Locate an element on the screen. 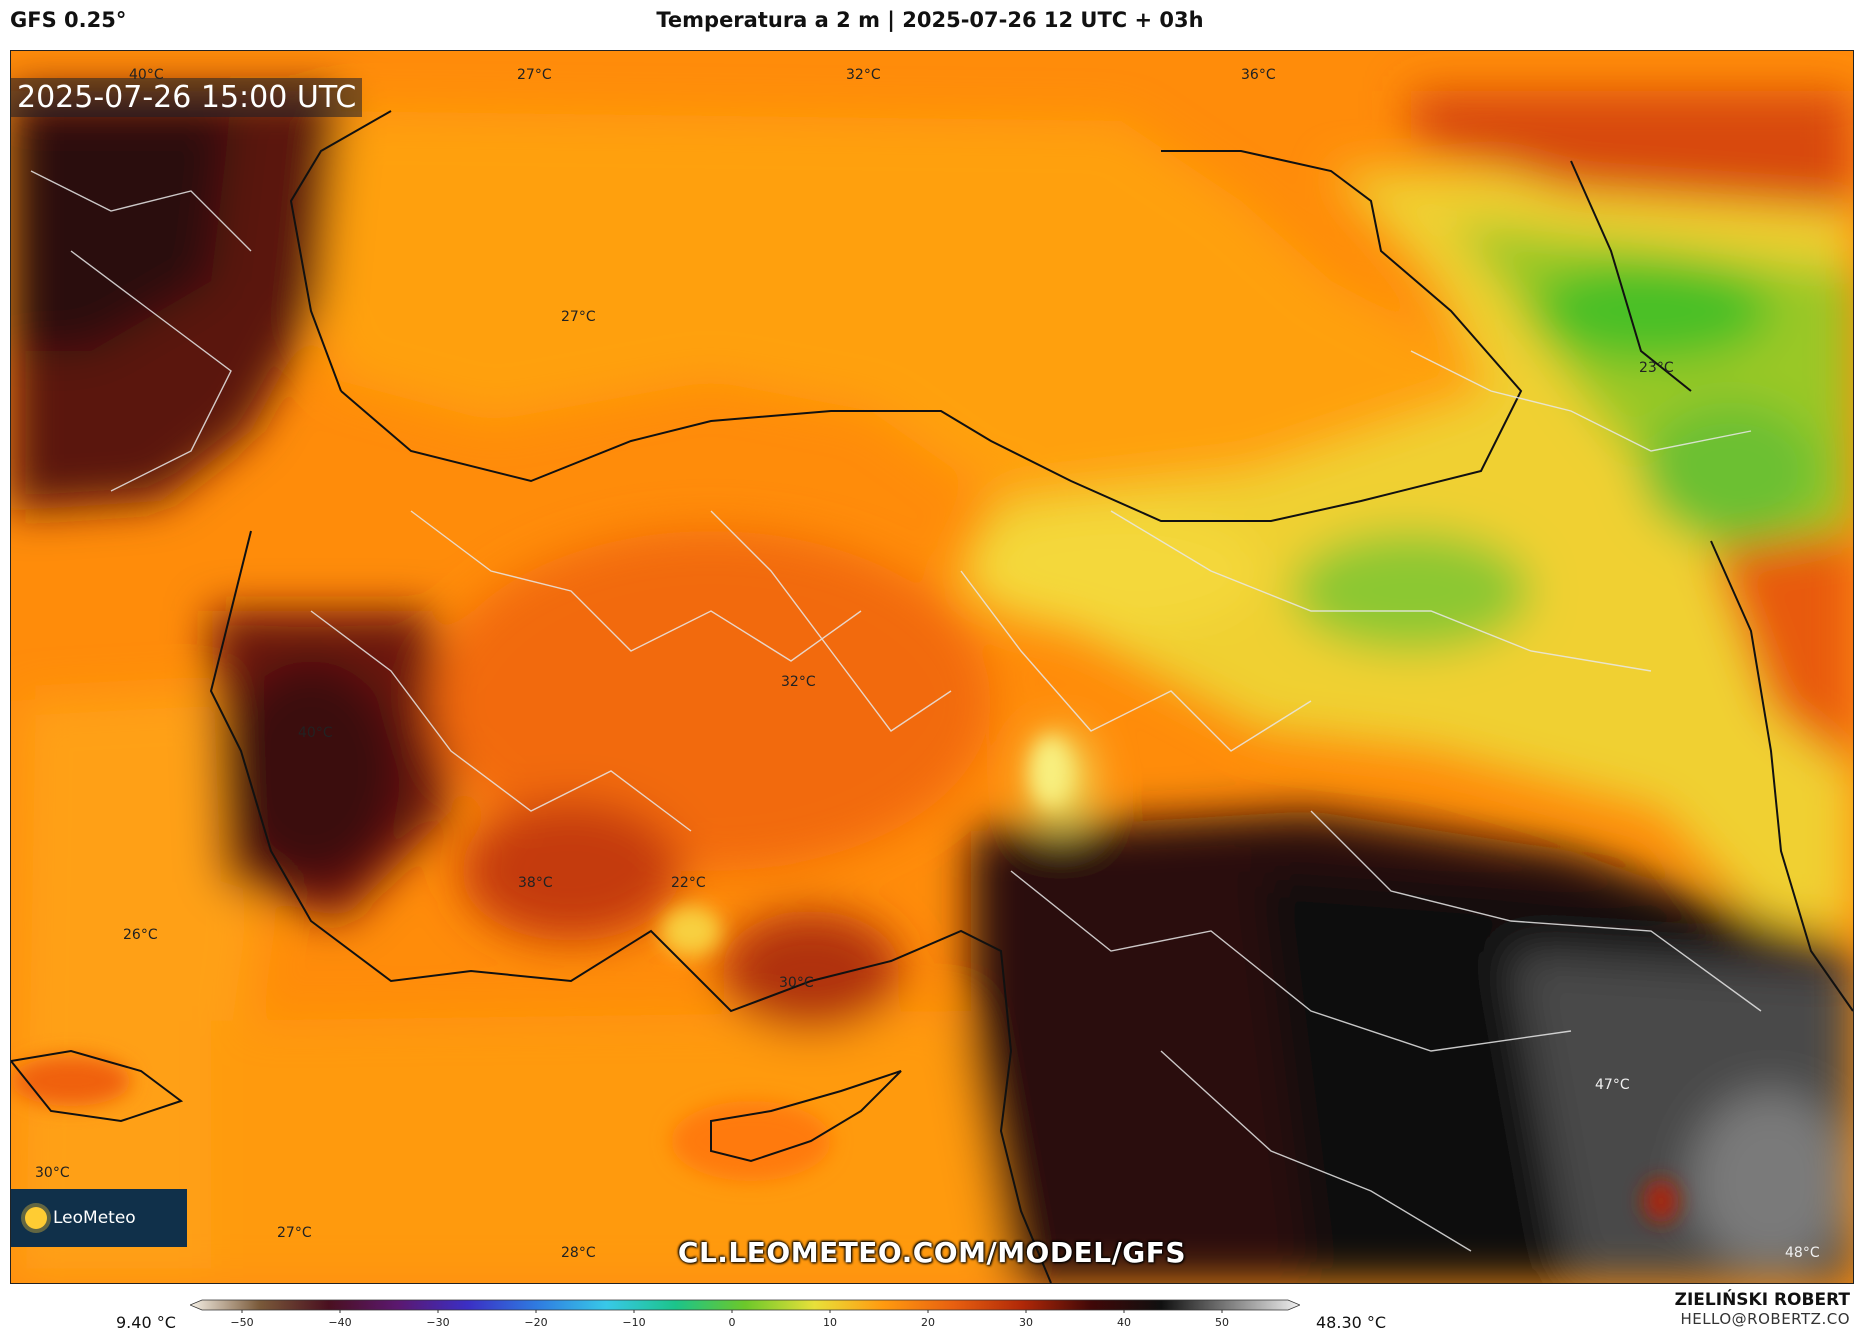  temperature-label: 26°C is located at coordinates (140, 935).